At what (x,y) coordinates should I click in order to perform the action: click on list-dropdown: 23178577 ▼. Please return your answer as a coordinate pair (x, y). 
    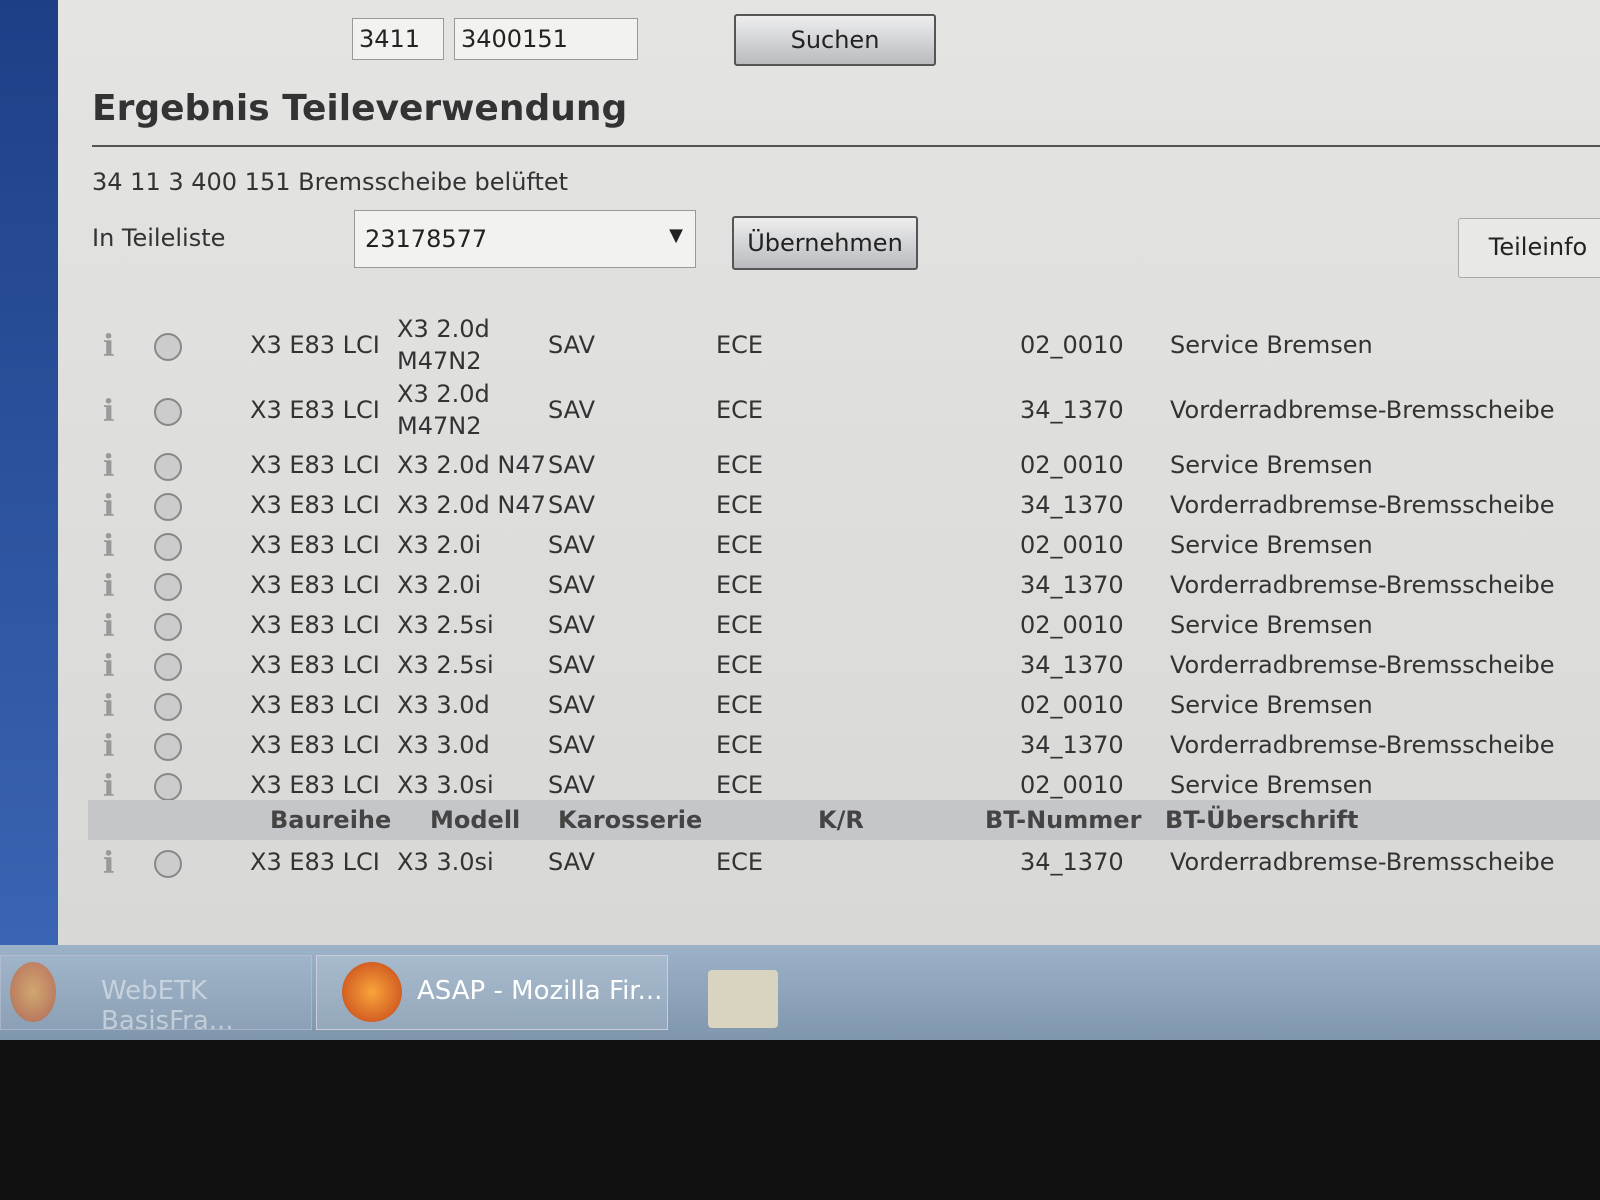
    Looking at the image, I should click on (525, 239).